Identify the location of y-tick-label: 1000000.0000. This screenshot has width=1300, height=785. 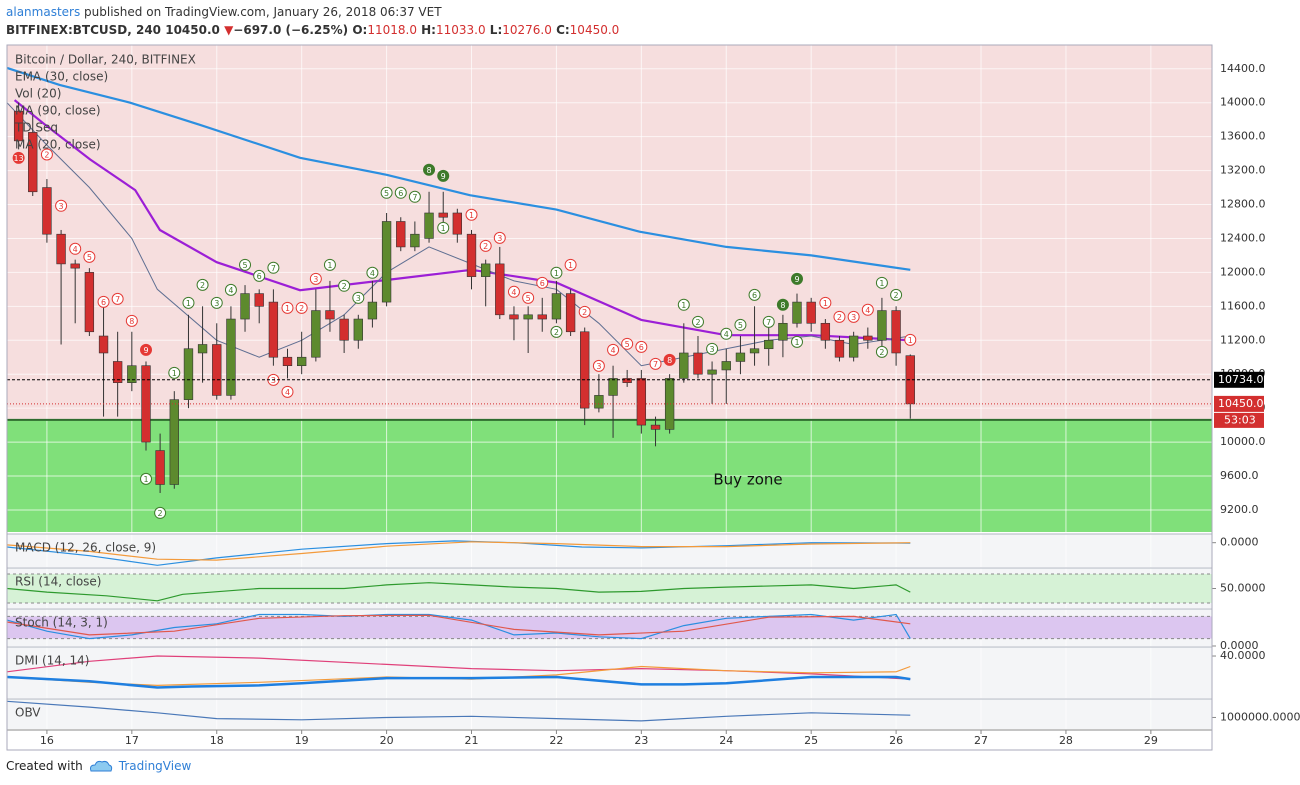
(1260, 716).